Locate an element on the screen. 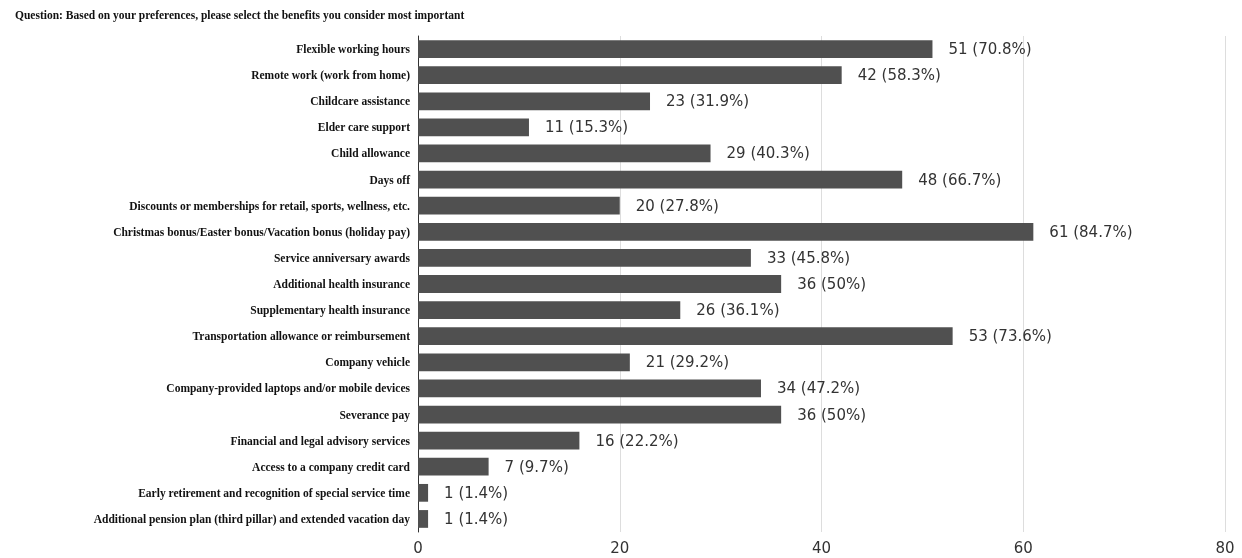 The height and width of the screenshot is (558, 1242). x-tick-label: 20 is located at coordinates (620, 547).